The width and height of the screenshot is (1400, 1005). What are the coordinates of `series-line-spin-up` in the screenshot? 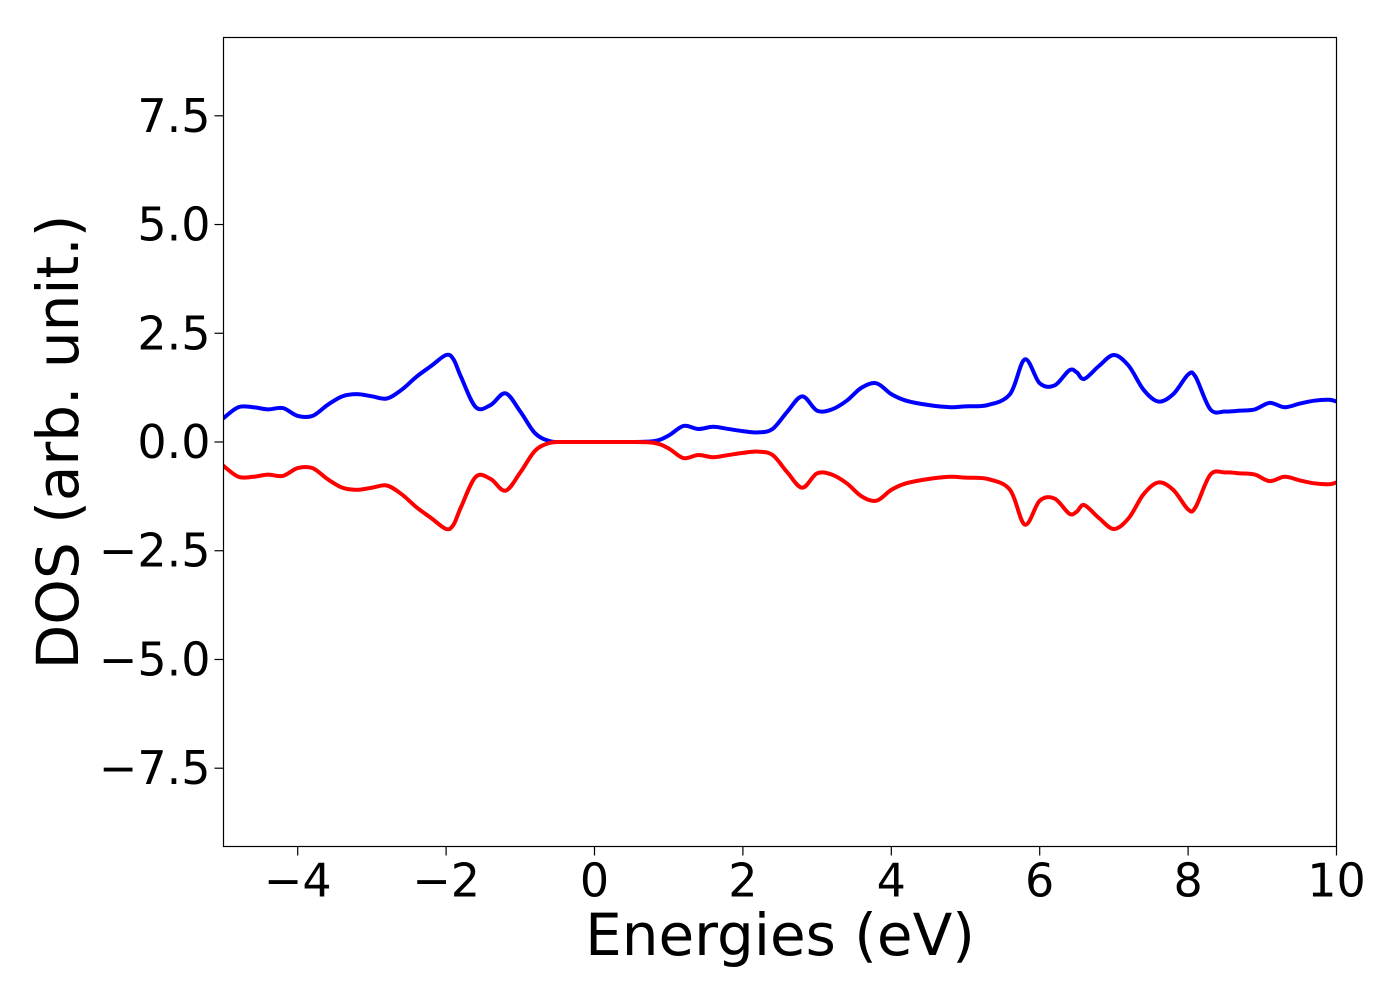 It's located at (780, 398).